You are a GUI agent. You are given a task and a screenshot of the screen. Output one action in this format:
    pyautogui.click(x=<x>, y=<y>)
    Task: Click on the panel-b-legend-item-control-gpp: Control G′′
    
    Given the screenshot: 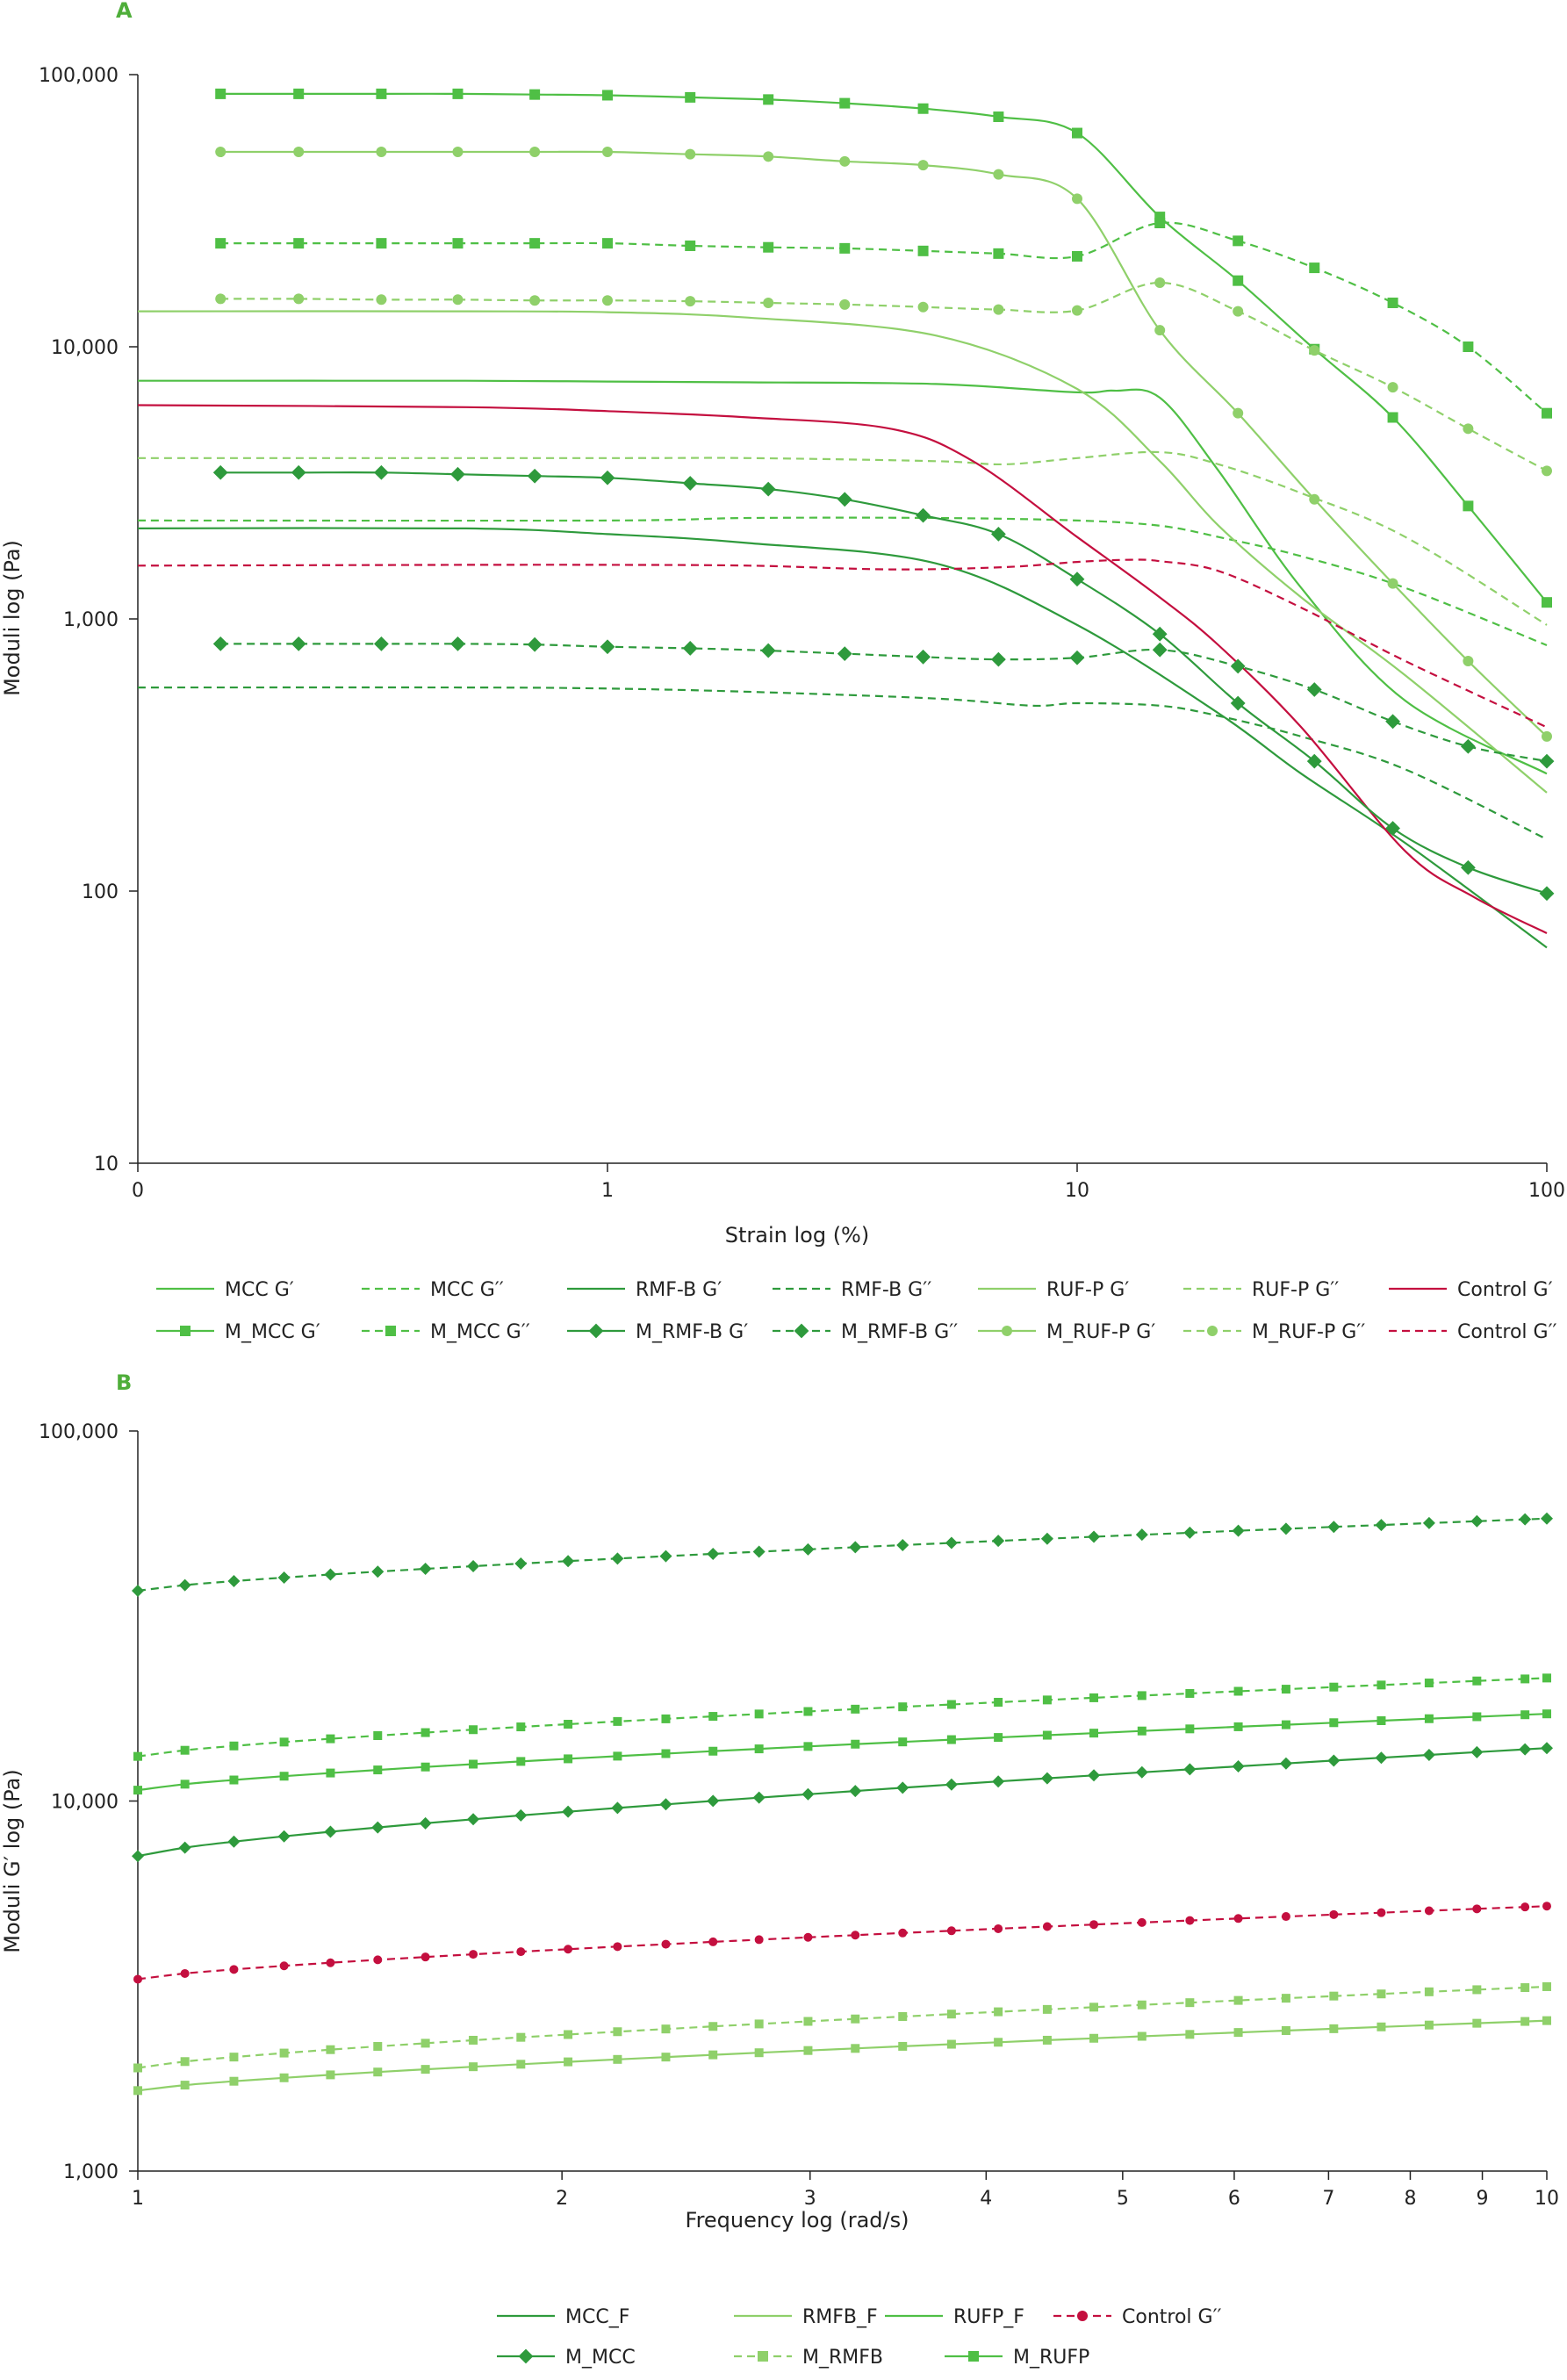 What is the action you would take?
    pyautogui.click(x=1137, y=2317)
    